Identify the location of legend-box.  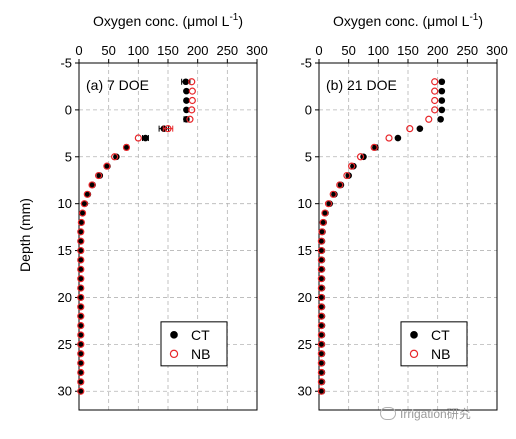
(194, 344).